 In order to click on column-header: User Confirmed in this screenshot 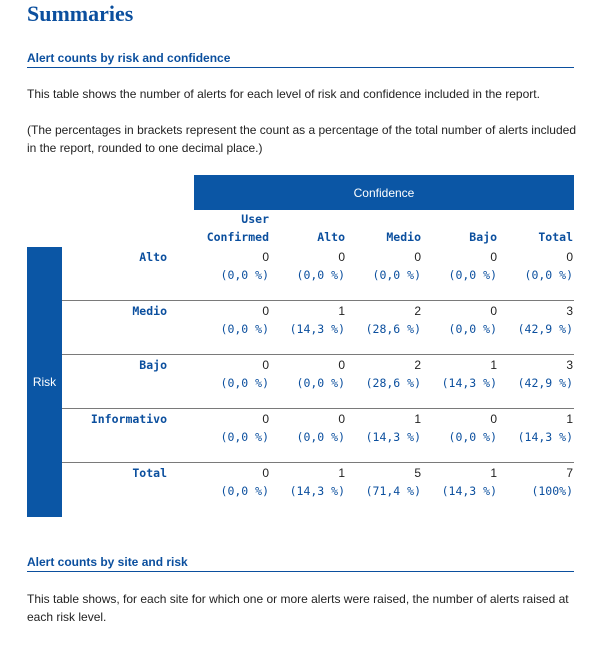, I will do `click(237, 228)`.